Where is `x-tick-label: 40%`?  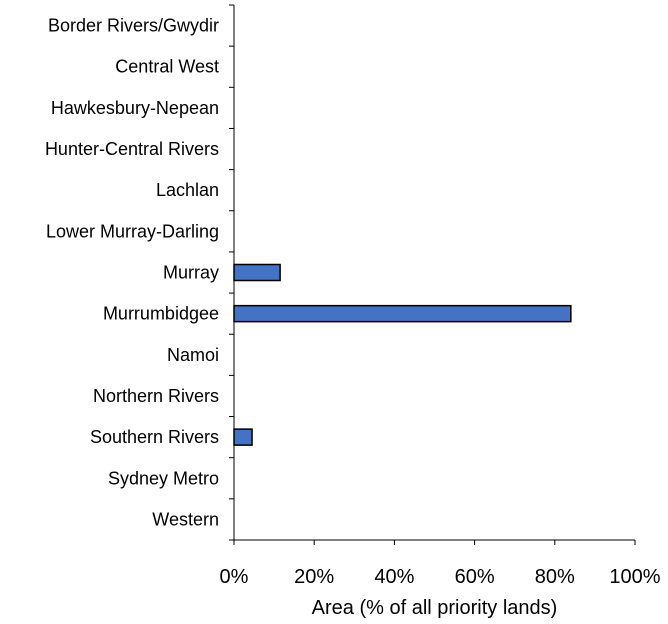 x-tick-label: 40% is located at coordinates (394, 577).